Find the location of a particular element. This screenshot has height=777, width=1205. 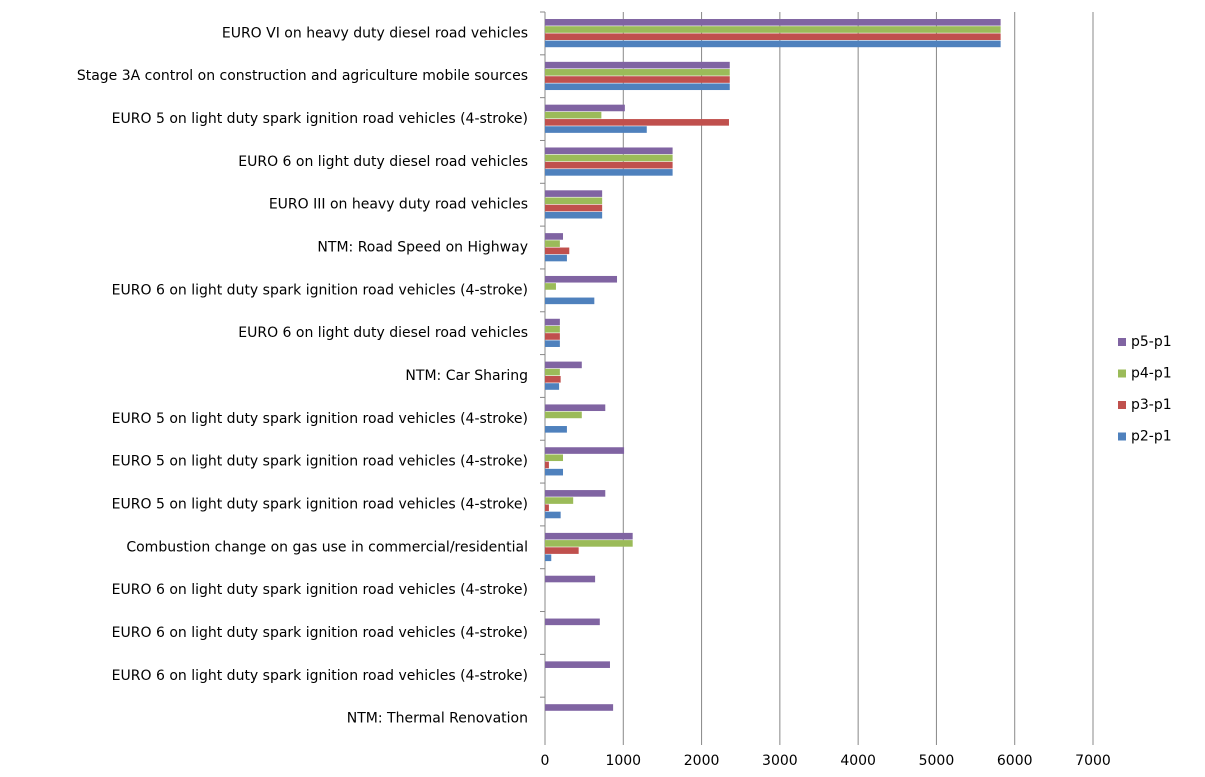

x-tick-label: 1000 is located at coordinates (623, 761).